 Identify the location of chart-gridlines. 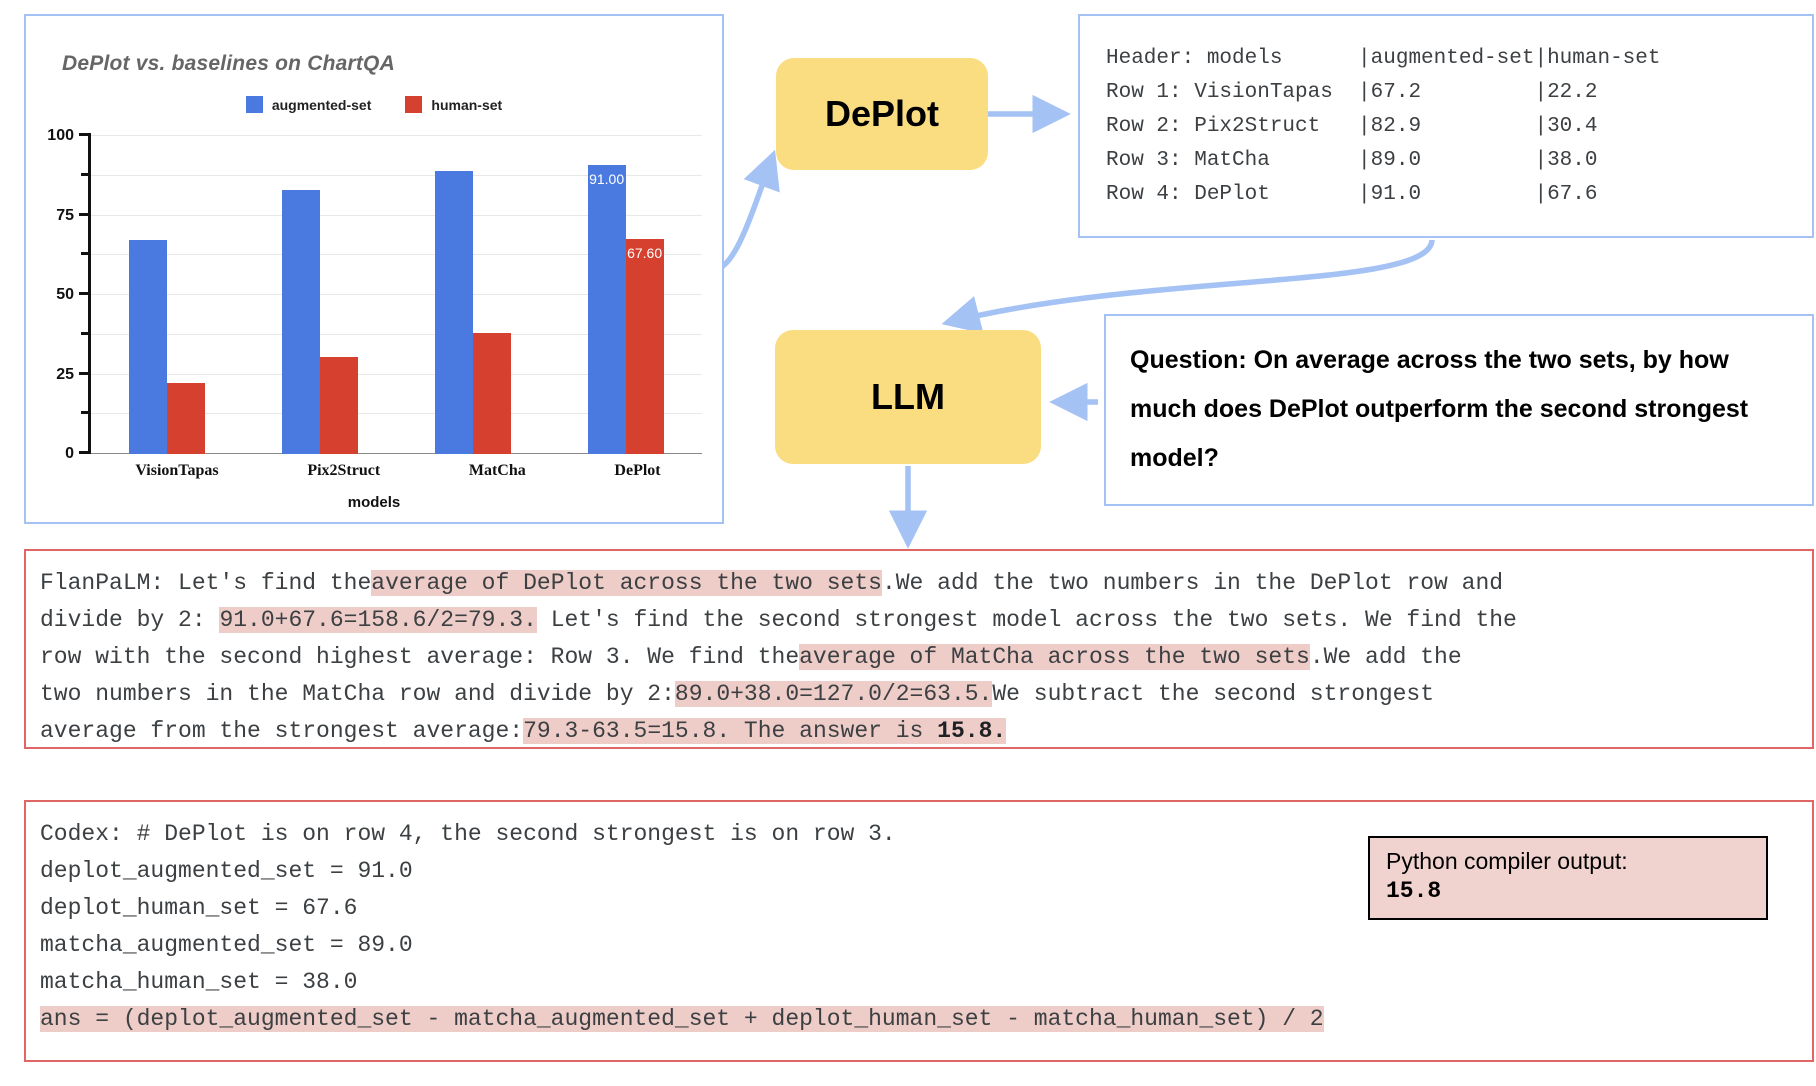
(395, 294).